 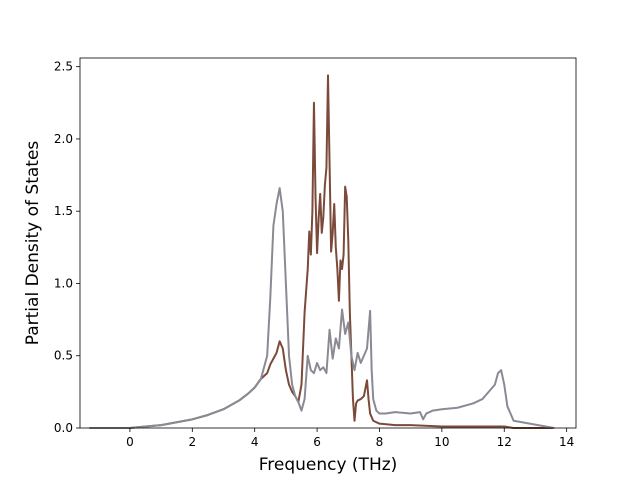 What do you see at coordinates (63, 428) in the screenshot?
I see `y-tick-label: 0.0` at bounding box center [63, 428].